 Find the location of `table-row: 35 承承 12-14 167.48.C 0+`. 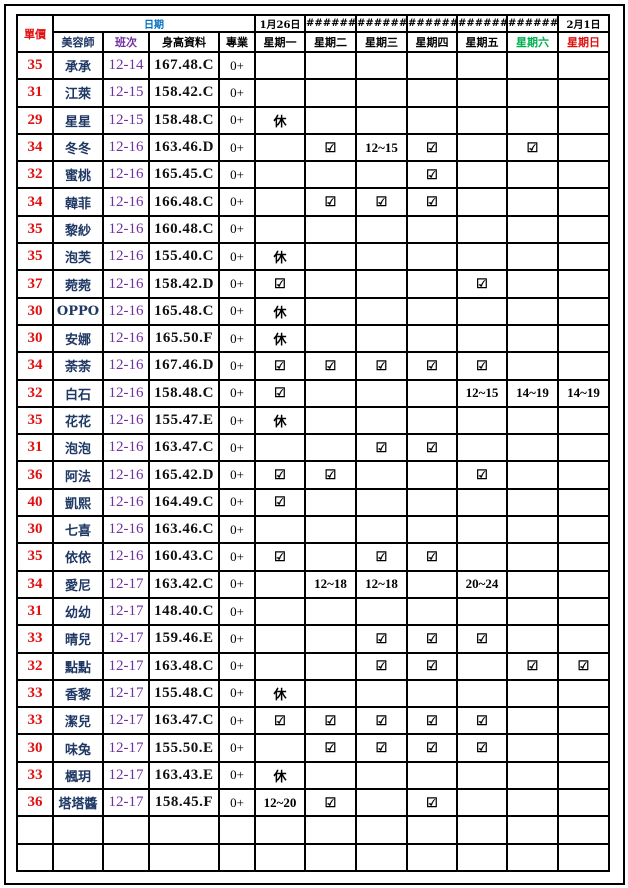

table-row: 35 承承 12-14 167.48.C 0+ is located at coordinates (313, 65).